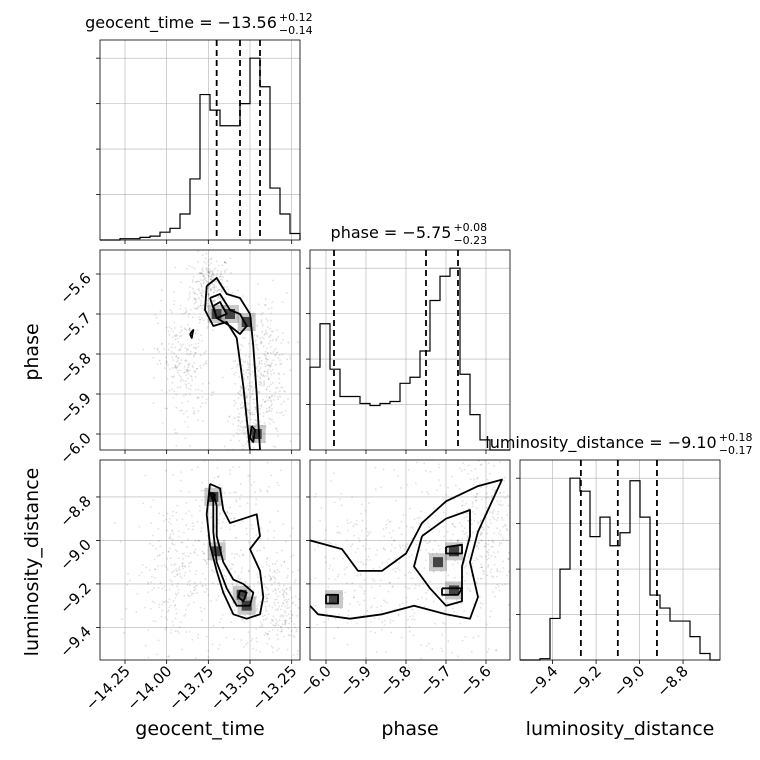 The height and width of the screenshot is (760, 760). Describe the element at coordinates (275, 688) in the screenshot. I see `x-tick-label: −13.25` at that location.